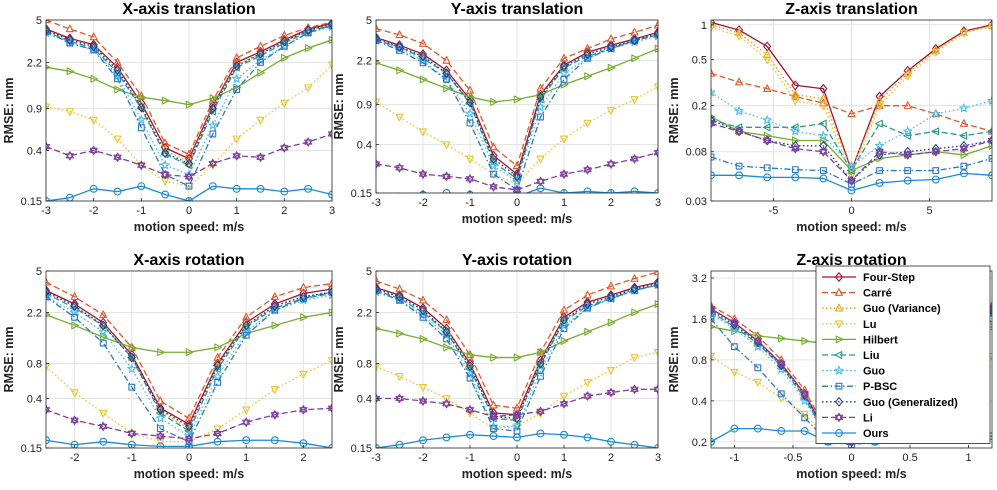  Describe the element at coordinates (699, 107) in the screenshot. I see `y-tick-label: 0.2` at that location.